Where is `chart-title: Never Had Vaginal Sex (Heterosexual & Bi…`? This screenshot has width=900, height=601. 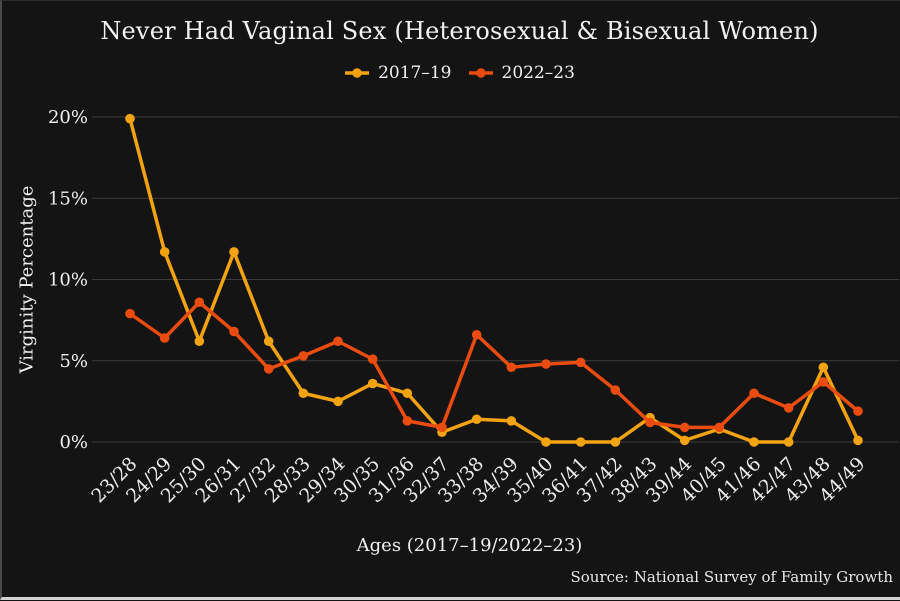 chart-title: Never Had Vaginal Sex (Heterosexual & Bi… is located at coordinates (459, 31).